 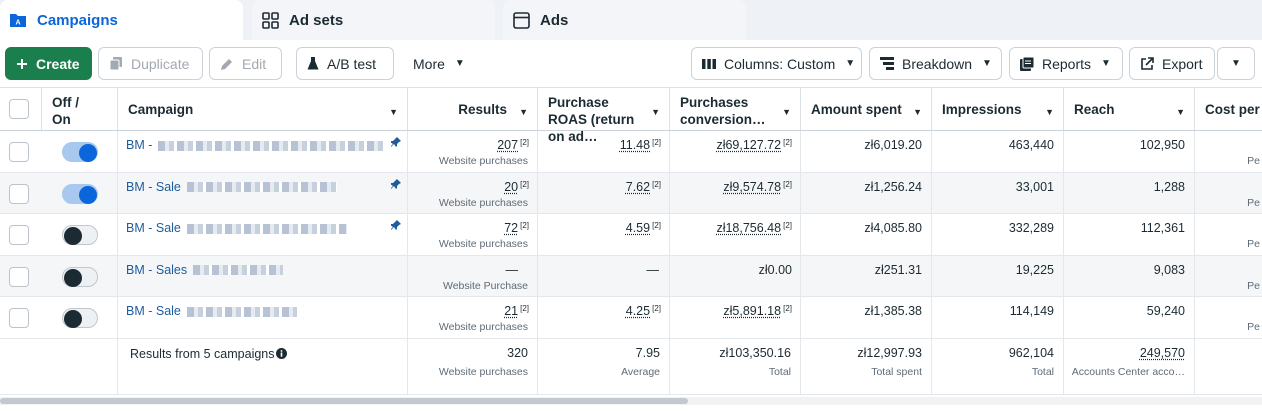 I want to click on info-icon, so click(x=281, y=354).